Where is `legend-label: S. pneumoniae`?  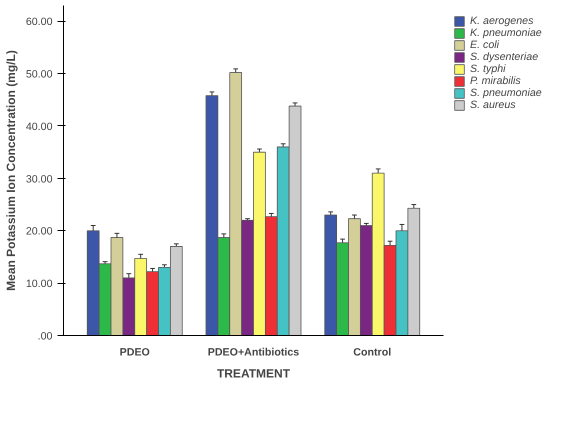 legend-label: S. pneumoniae is located at coordinates (506, 93).